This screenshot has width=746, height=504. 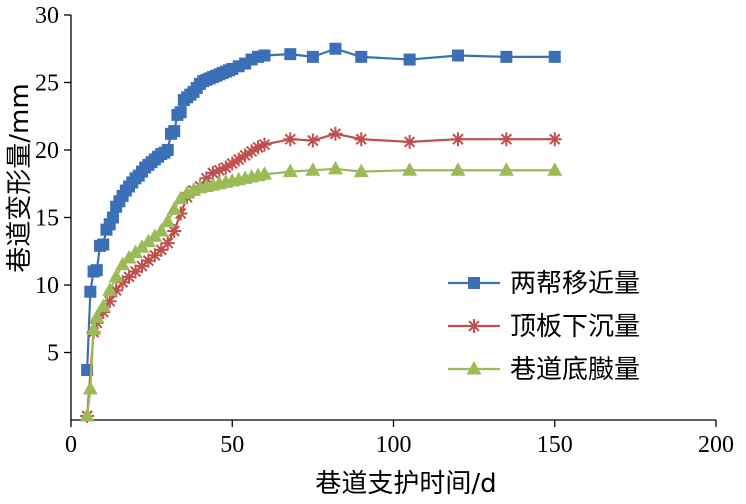 What do you see at coordinates (71, 445) in the screenshot?
I see `x-tick-label: 0` at bounding box center [71, 445].